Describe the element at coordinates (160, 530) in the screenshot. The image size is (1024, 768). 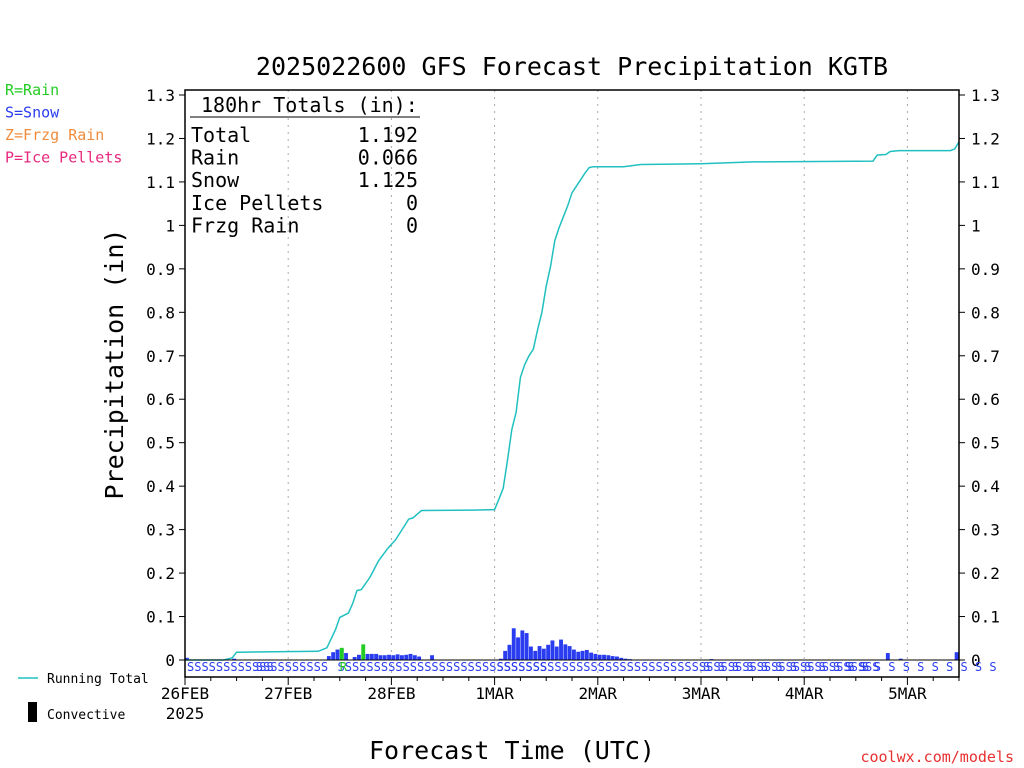
I see `y-tick-label: 0.3` at that location.